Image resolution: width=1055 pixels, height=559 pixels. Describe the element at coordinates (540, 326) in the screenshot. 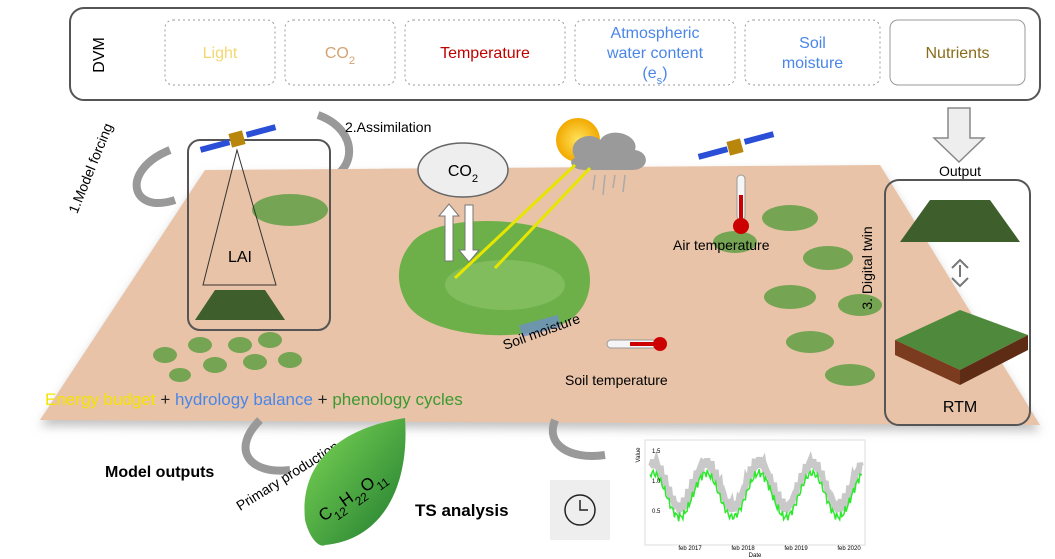

I see `soil-moisture-patch` at that location.